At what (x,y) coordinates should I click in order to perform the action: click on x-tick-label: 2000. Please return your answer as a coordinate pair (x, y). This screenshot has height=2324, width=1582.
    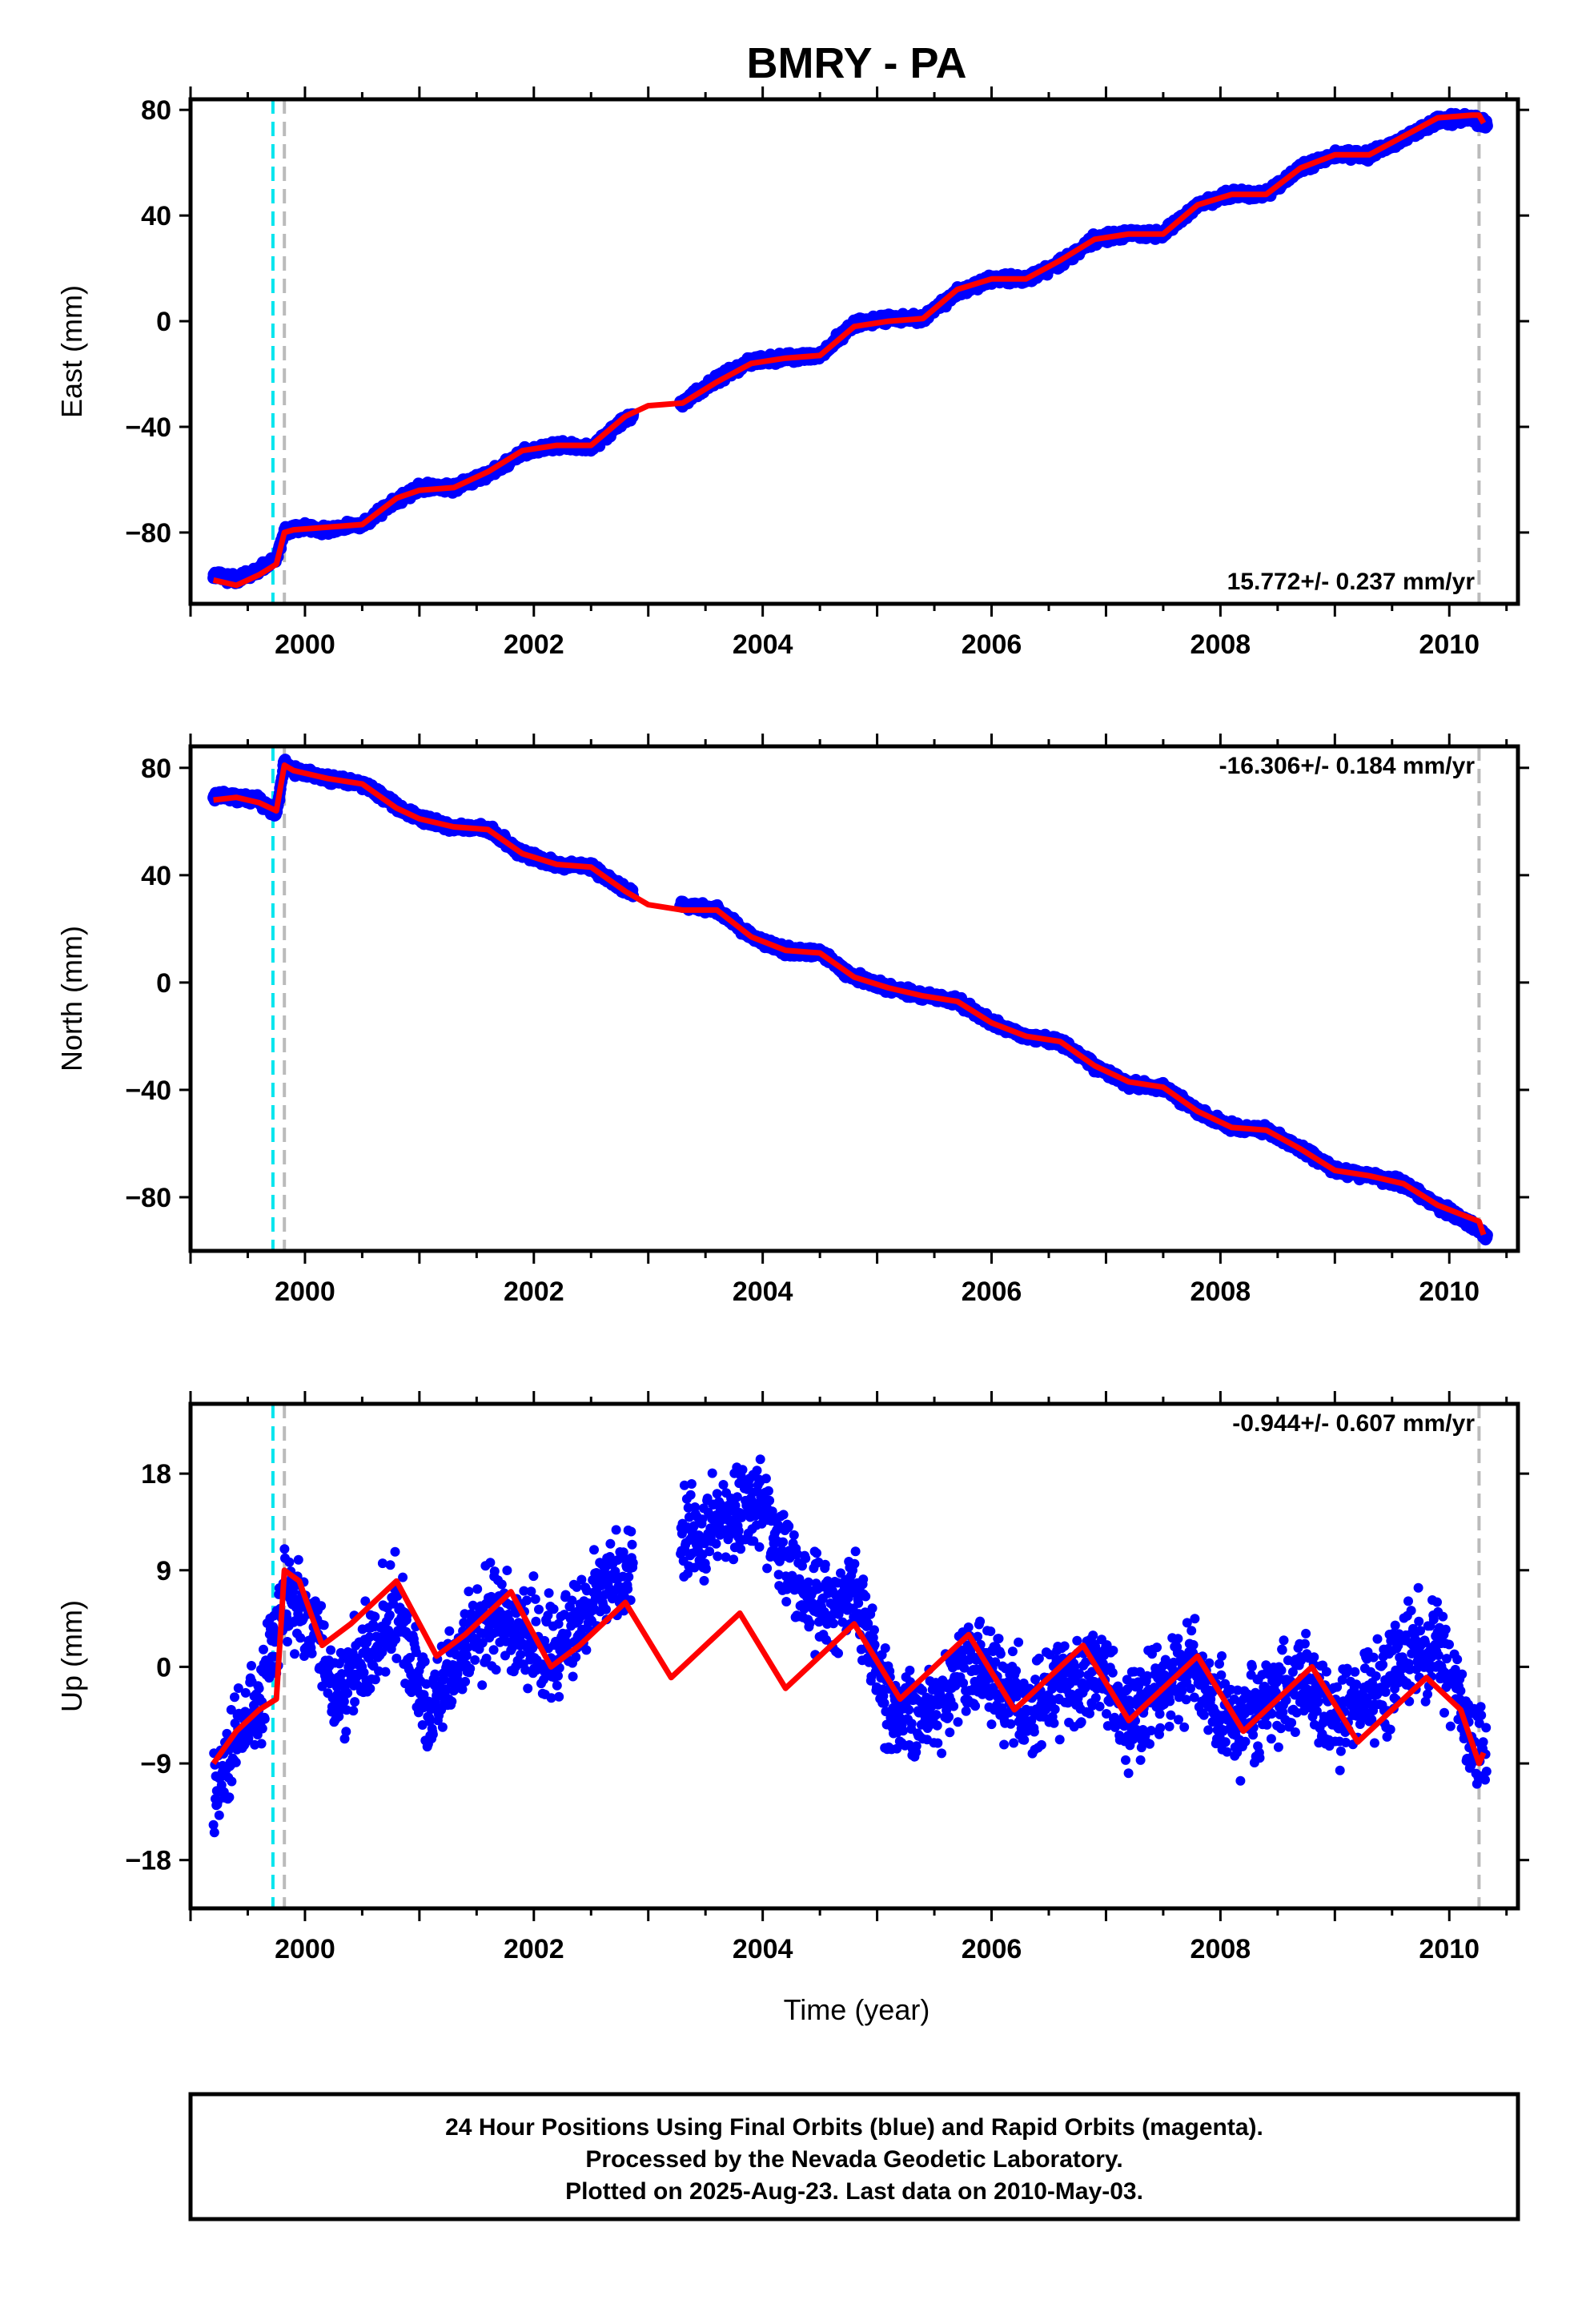
    Looking at the image, I should click on (305, 644).